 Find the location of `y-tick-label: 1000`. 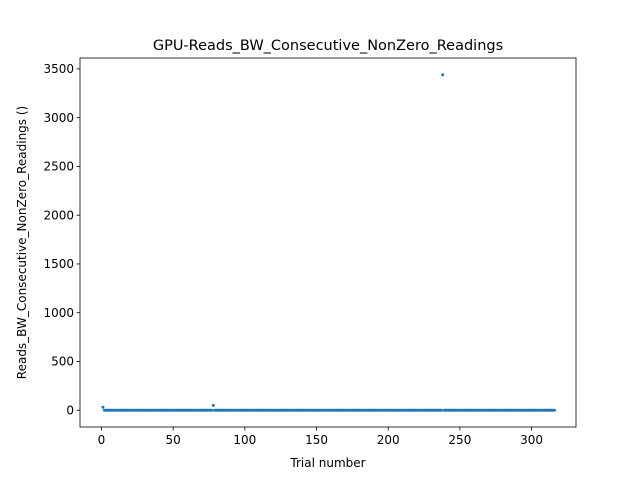

y-tick-label: 1000 is located at coordinates (58, 313).